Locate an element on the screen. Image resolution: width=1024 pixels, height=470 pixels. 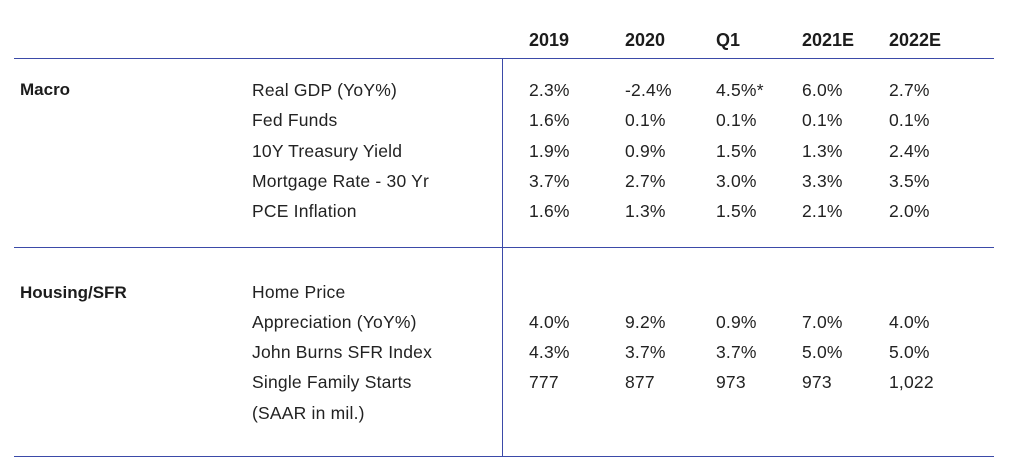
table-cell: 2.1% is located at coordinates (822, 211).